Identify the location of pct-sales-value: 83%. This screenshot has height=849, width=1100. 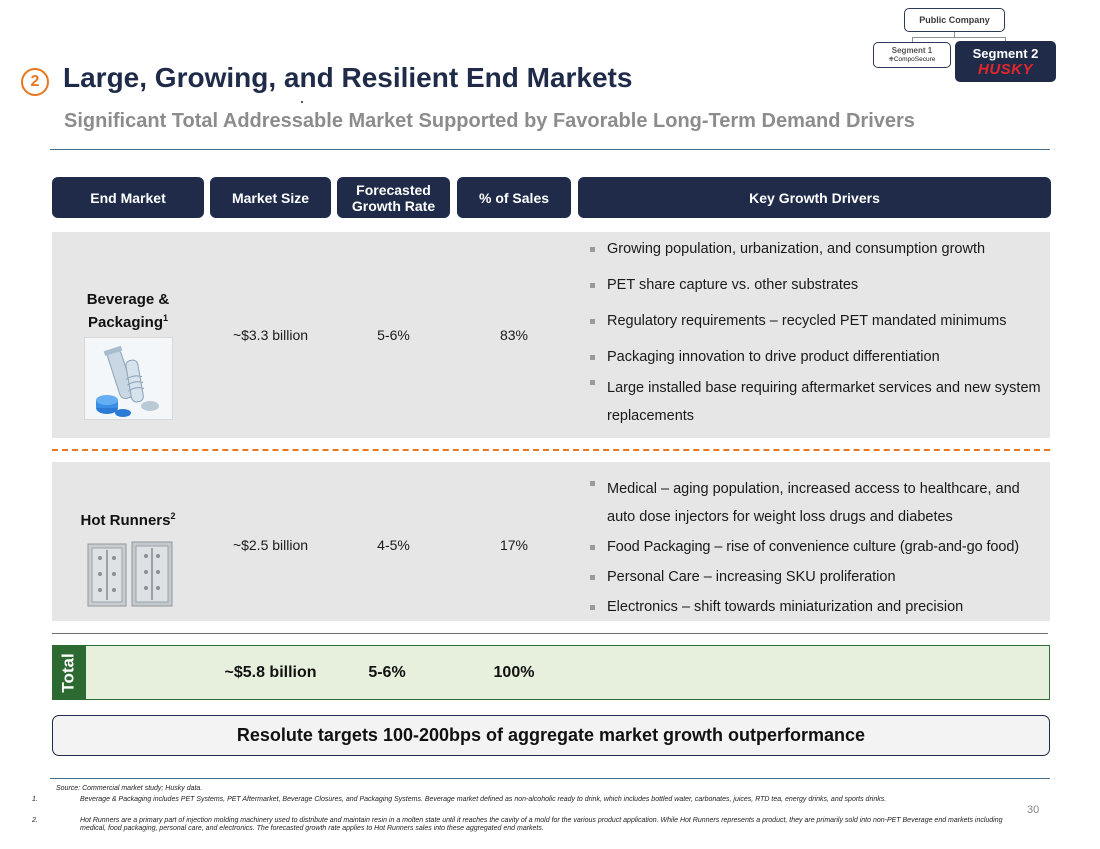
(514, 335).